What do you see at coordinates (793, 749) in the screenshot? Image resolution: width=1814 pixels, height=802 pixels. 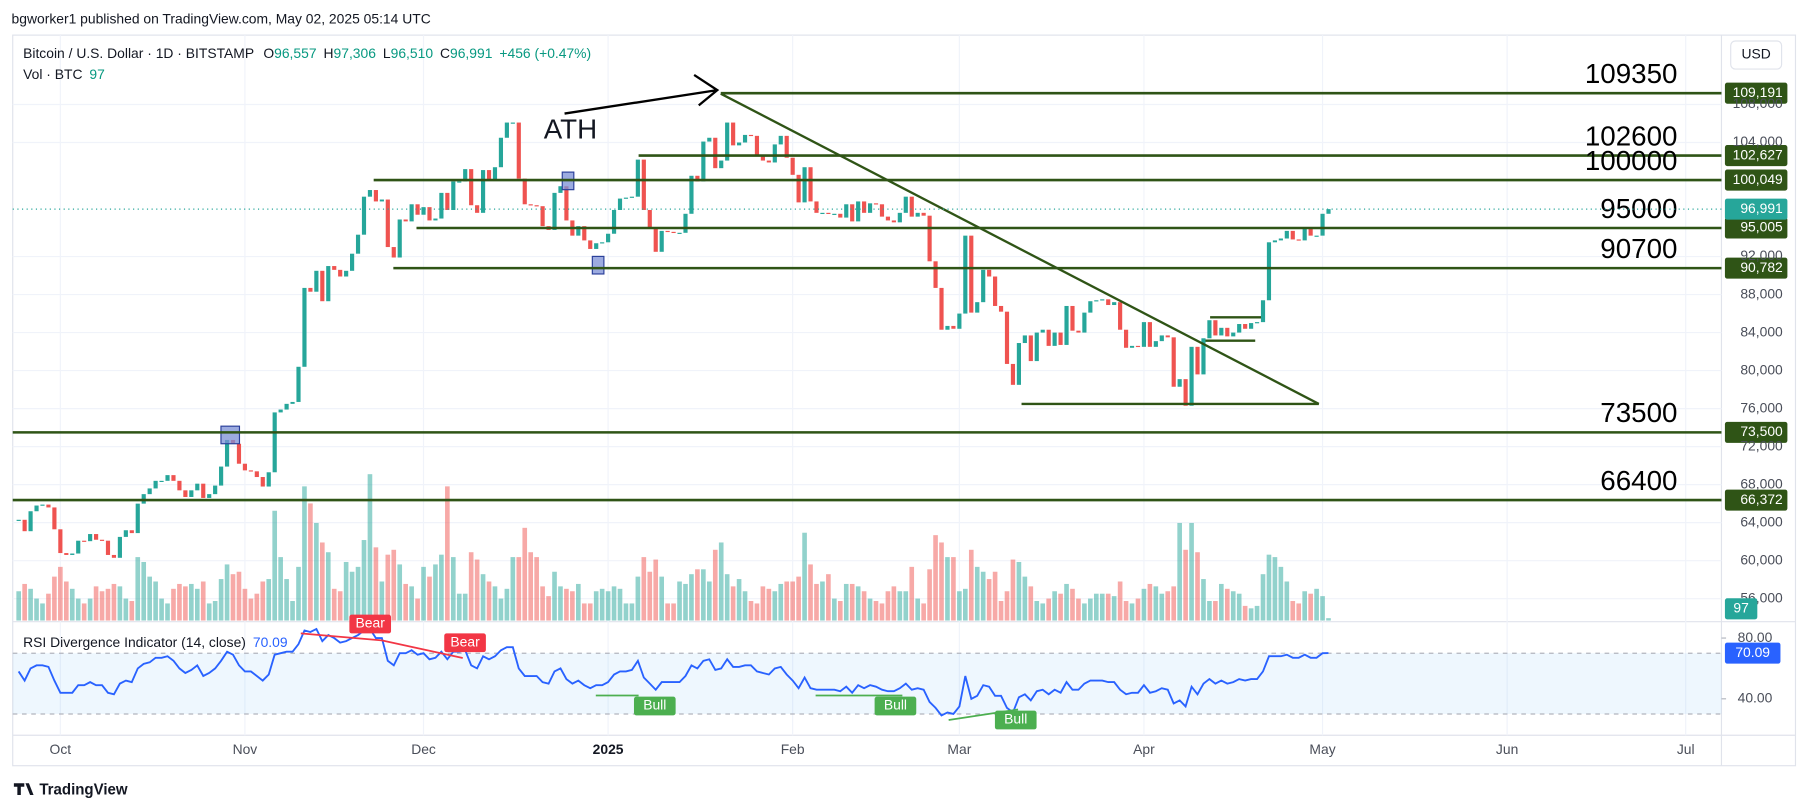 I see `x-tick-label: Feb` at bounding box center [793, 749].